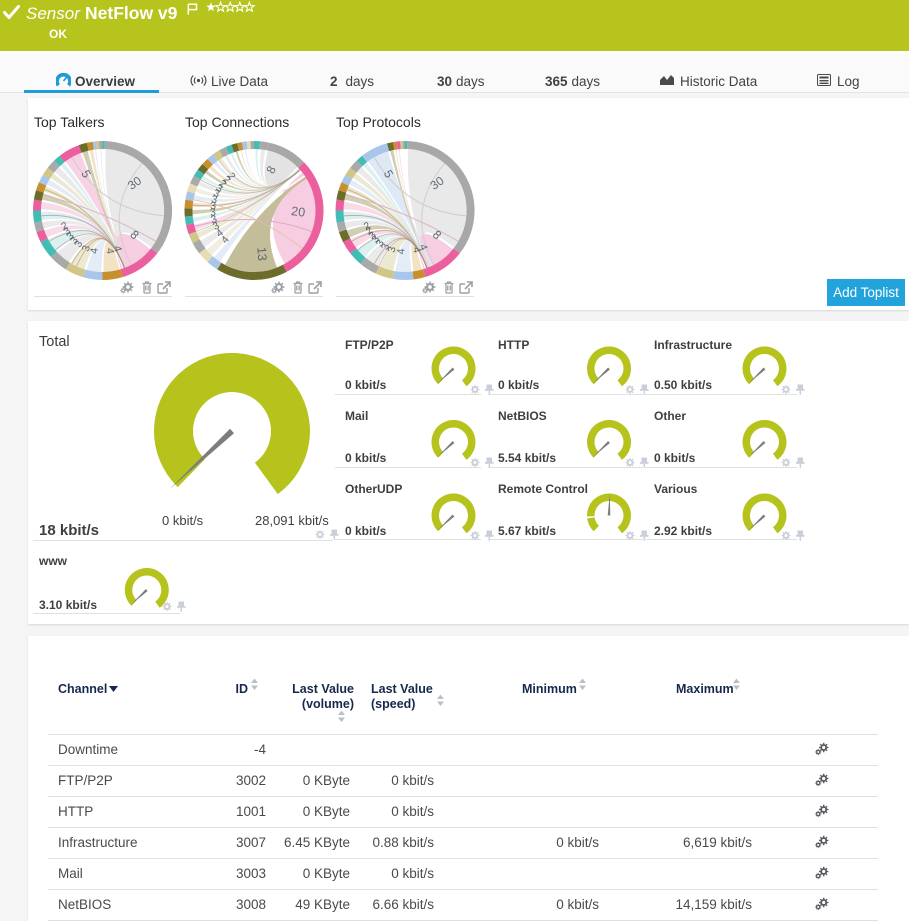 The image size is (909, 921). Describe the element at coordinates (261, 253) in the screenshot. I see `svg-text: 13` at that location.